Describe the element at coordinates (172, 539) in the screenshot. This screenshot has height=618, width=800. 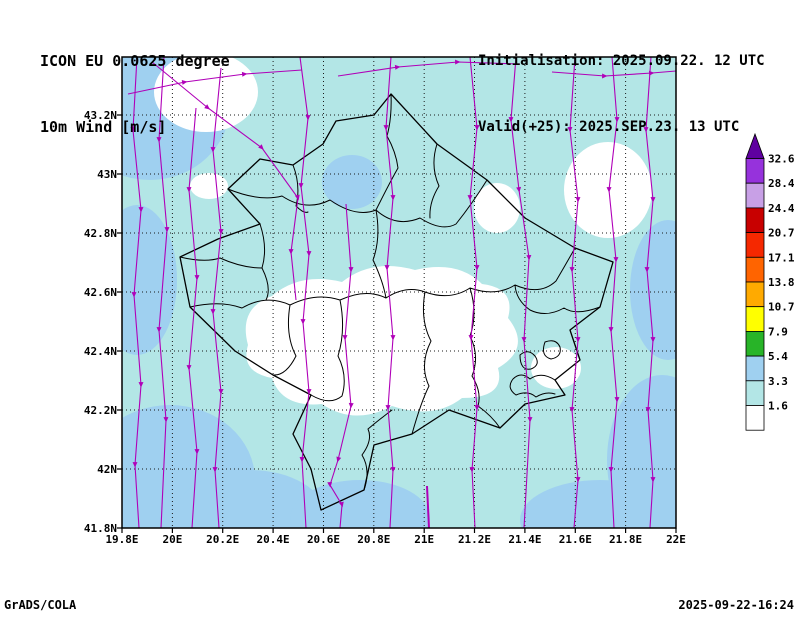
I see `lon-label: 20E` at that location.